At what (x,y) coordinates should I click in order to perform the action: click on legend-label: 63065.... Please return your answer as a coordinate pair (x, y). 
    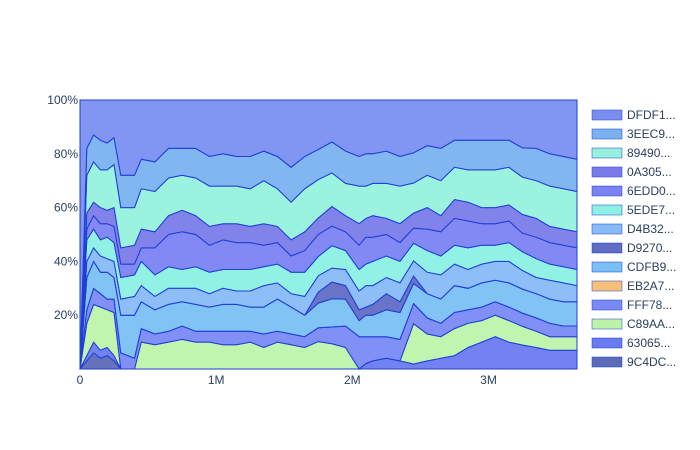
    Looking at the image, I should click on (648, 343).